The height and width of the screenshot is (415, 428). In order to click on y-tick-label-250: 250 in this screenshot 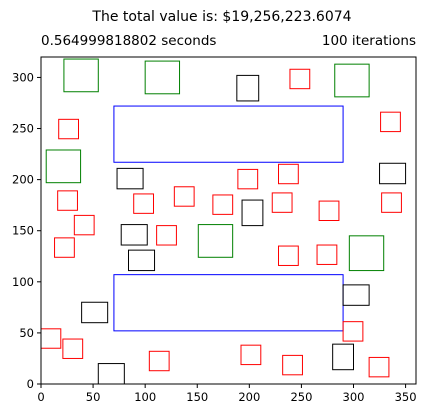, I will do `click(23, 129)`.